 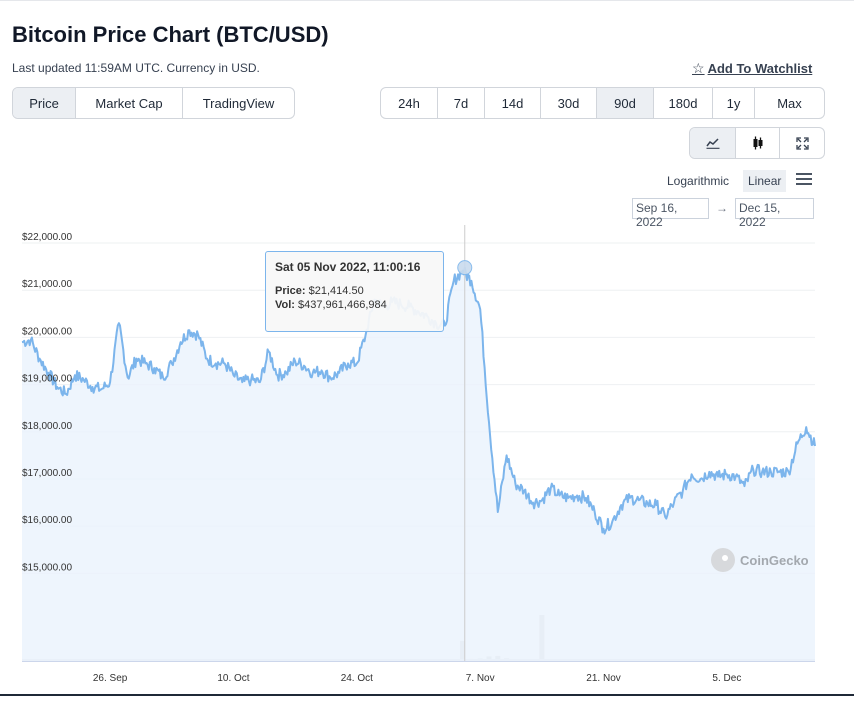 What do you see at coordinates (670, 213) in the screenshot?
I see `date-from-input: Sep 16, 2022` at bounding box center [670, 213].